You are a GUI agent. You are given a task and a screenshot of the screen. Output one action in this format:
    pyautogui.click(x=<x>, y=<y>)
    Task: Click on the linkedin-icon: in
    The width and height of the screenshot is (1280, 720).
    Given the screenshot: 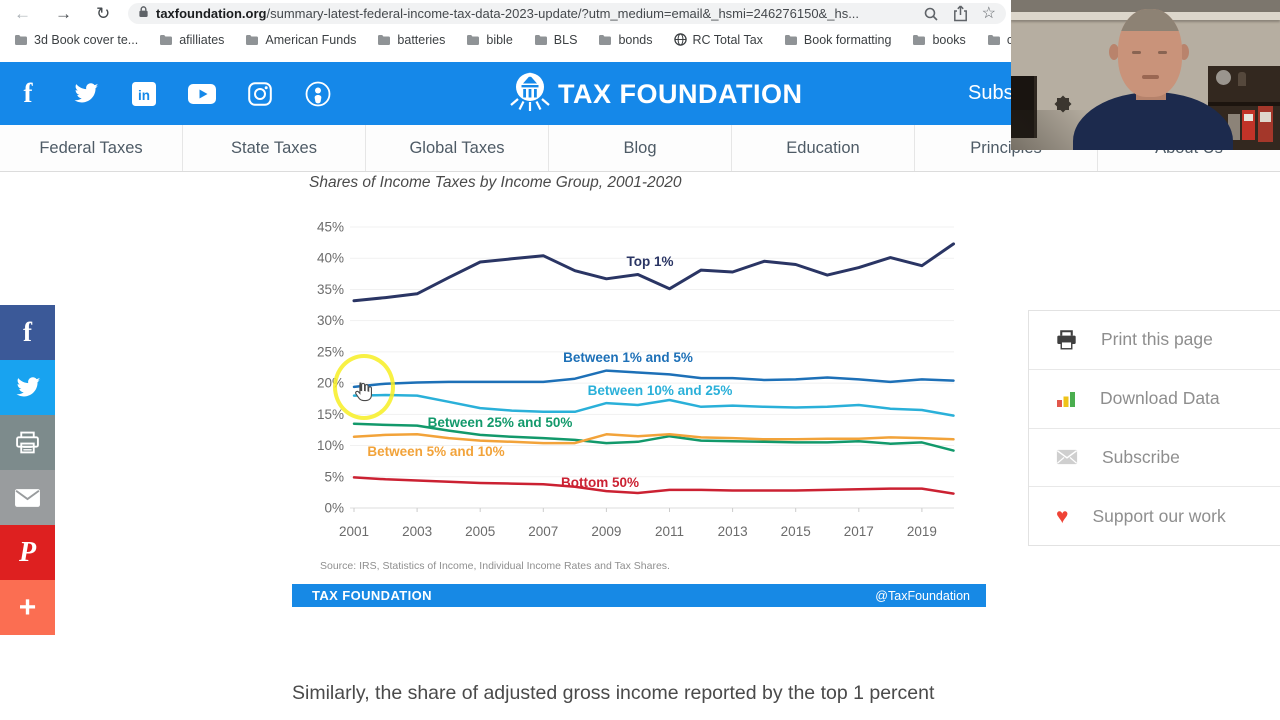 What is the action you would take?
    pyautogui.click(x=144, y=94)
    